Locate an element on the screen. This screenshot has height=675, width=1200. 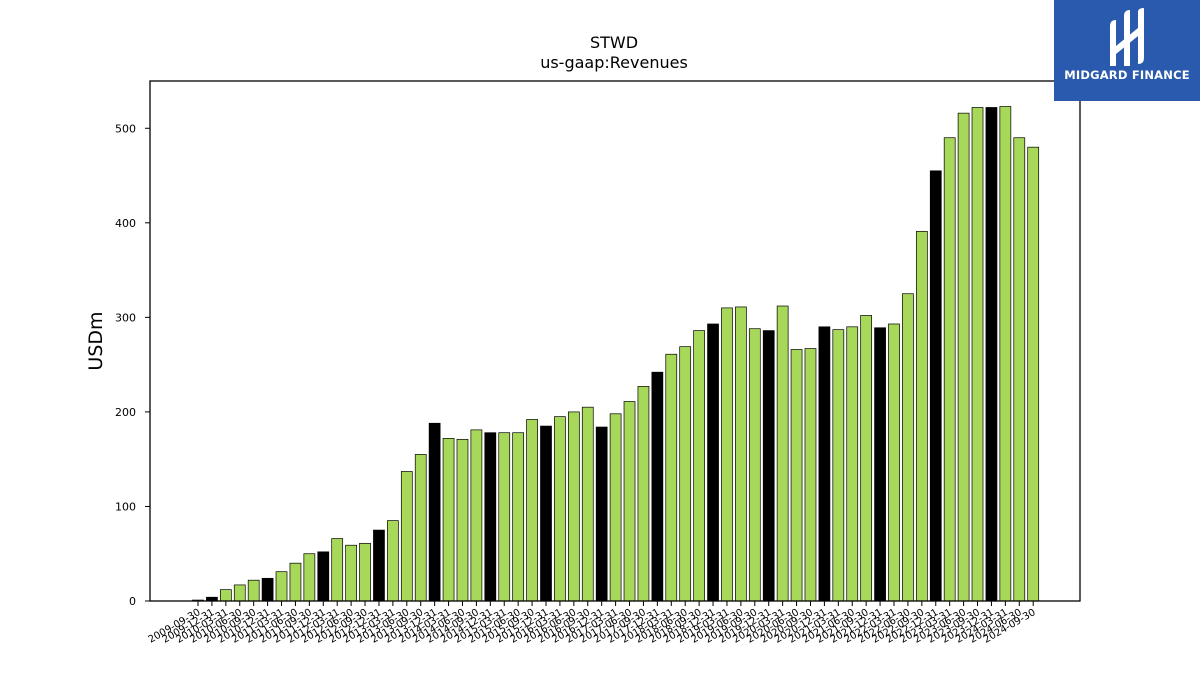
midgard-finance-logo: MIDGARD FINANCE is located at coordinates (1127, 50).